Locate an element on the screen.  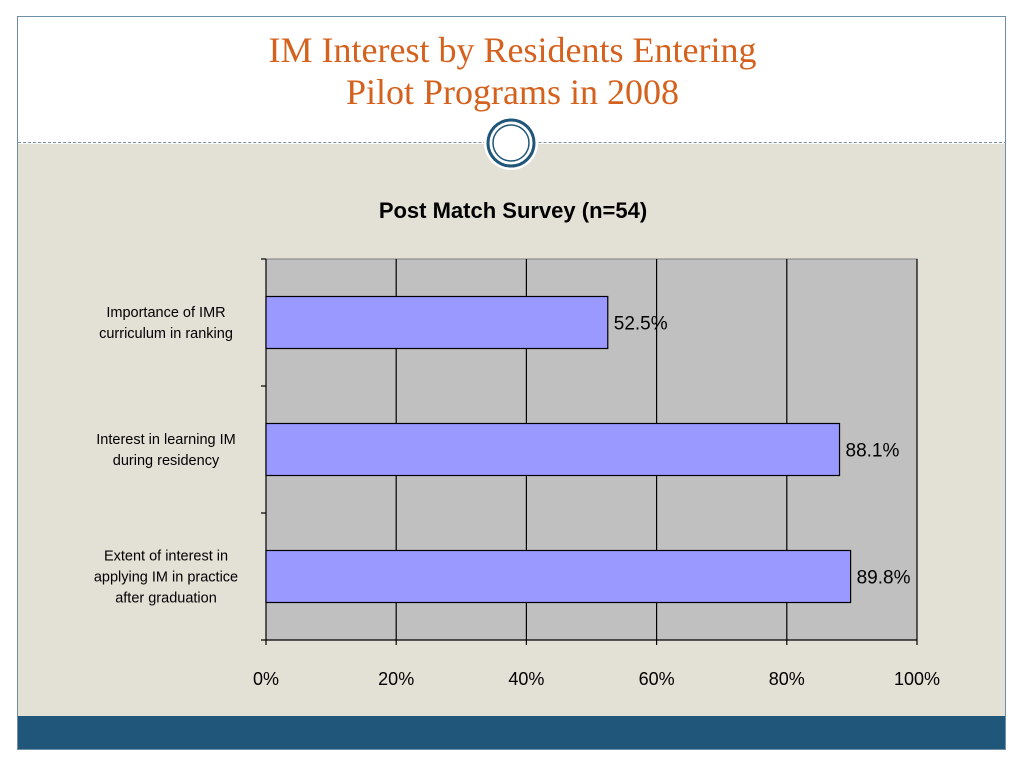
category-label: Interest in learning IM is located at coordinates (165, 440).